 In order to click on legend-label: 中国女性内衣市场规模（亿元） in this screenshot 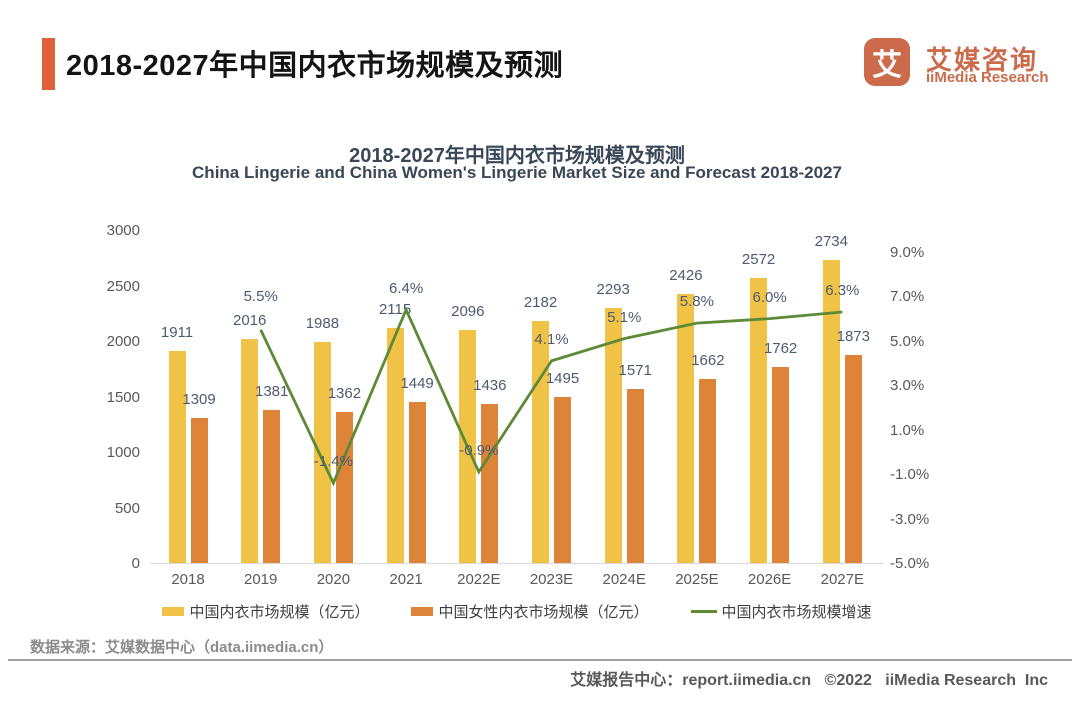, I will do `click(543, 612)`.